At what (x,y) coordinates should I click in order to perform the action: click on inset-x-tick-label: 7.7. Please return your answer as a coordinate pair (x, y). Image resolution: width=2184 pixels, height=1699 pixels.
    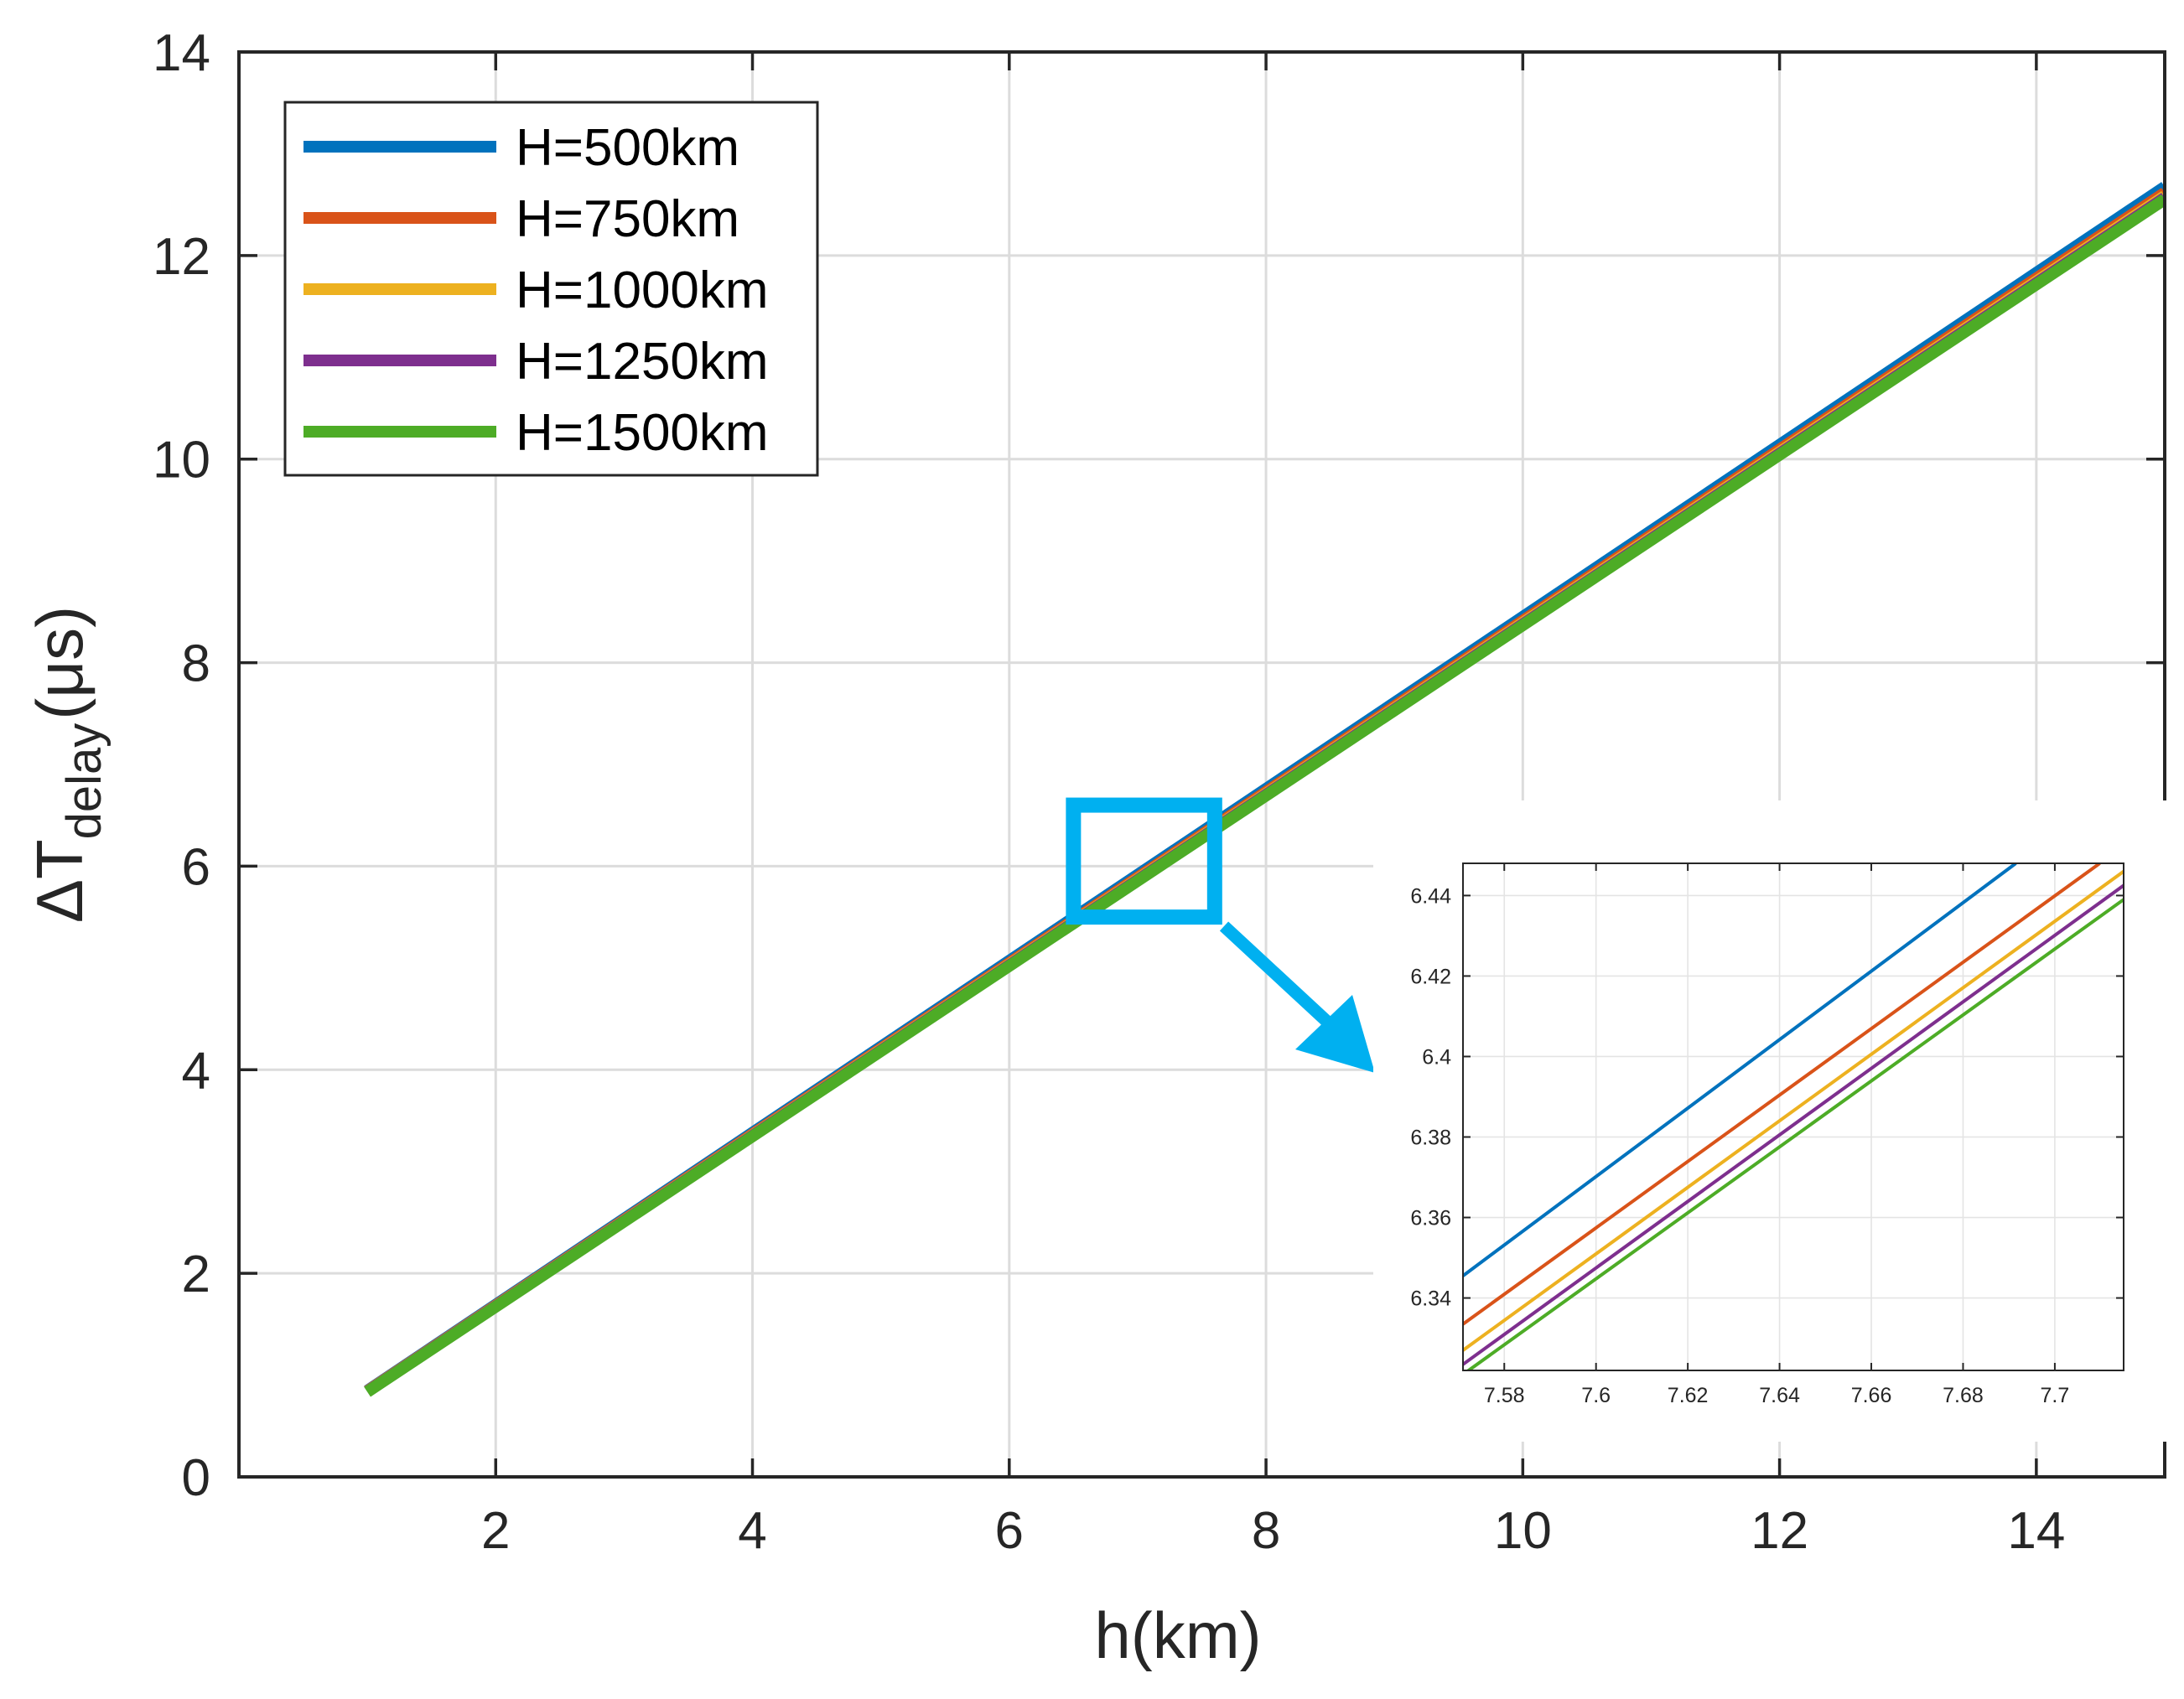
    Looking at the image, I should click on (2055, 1395).